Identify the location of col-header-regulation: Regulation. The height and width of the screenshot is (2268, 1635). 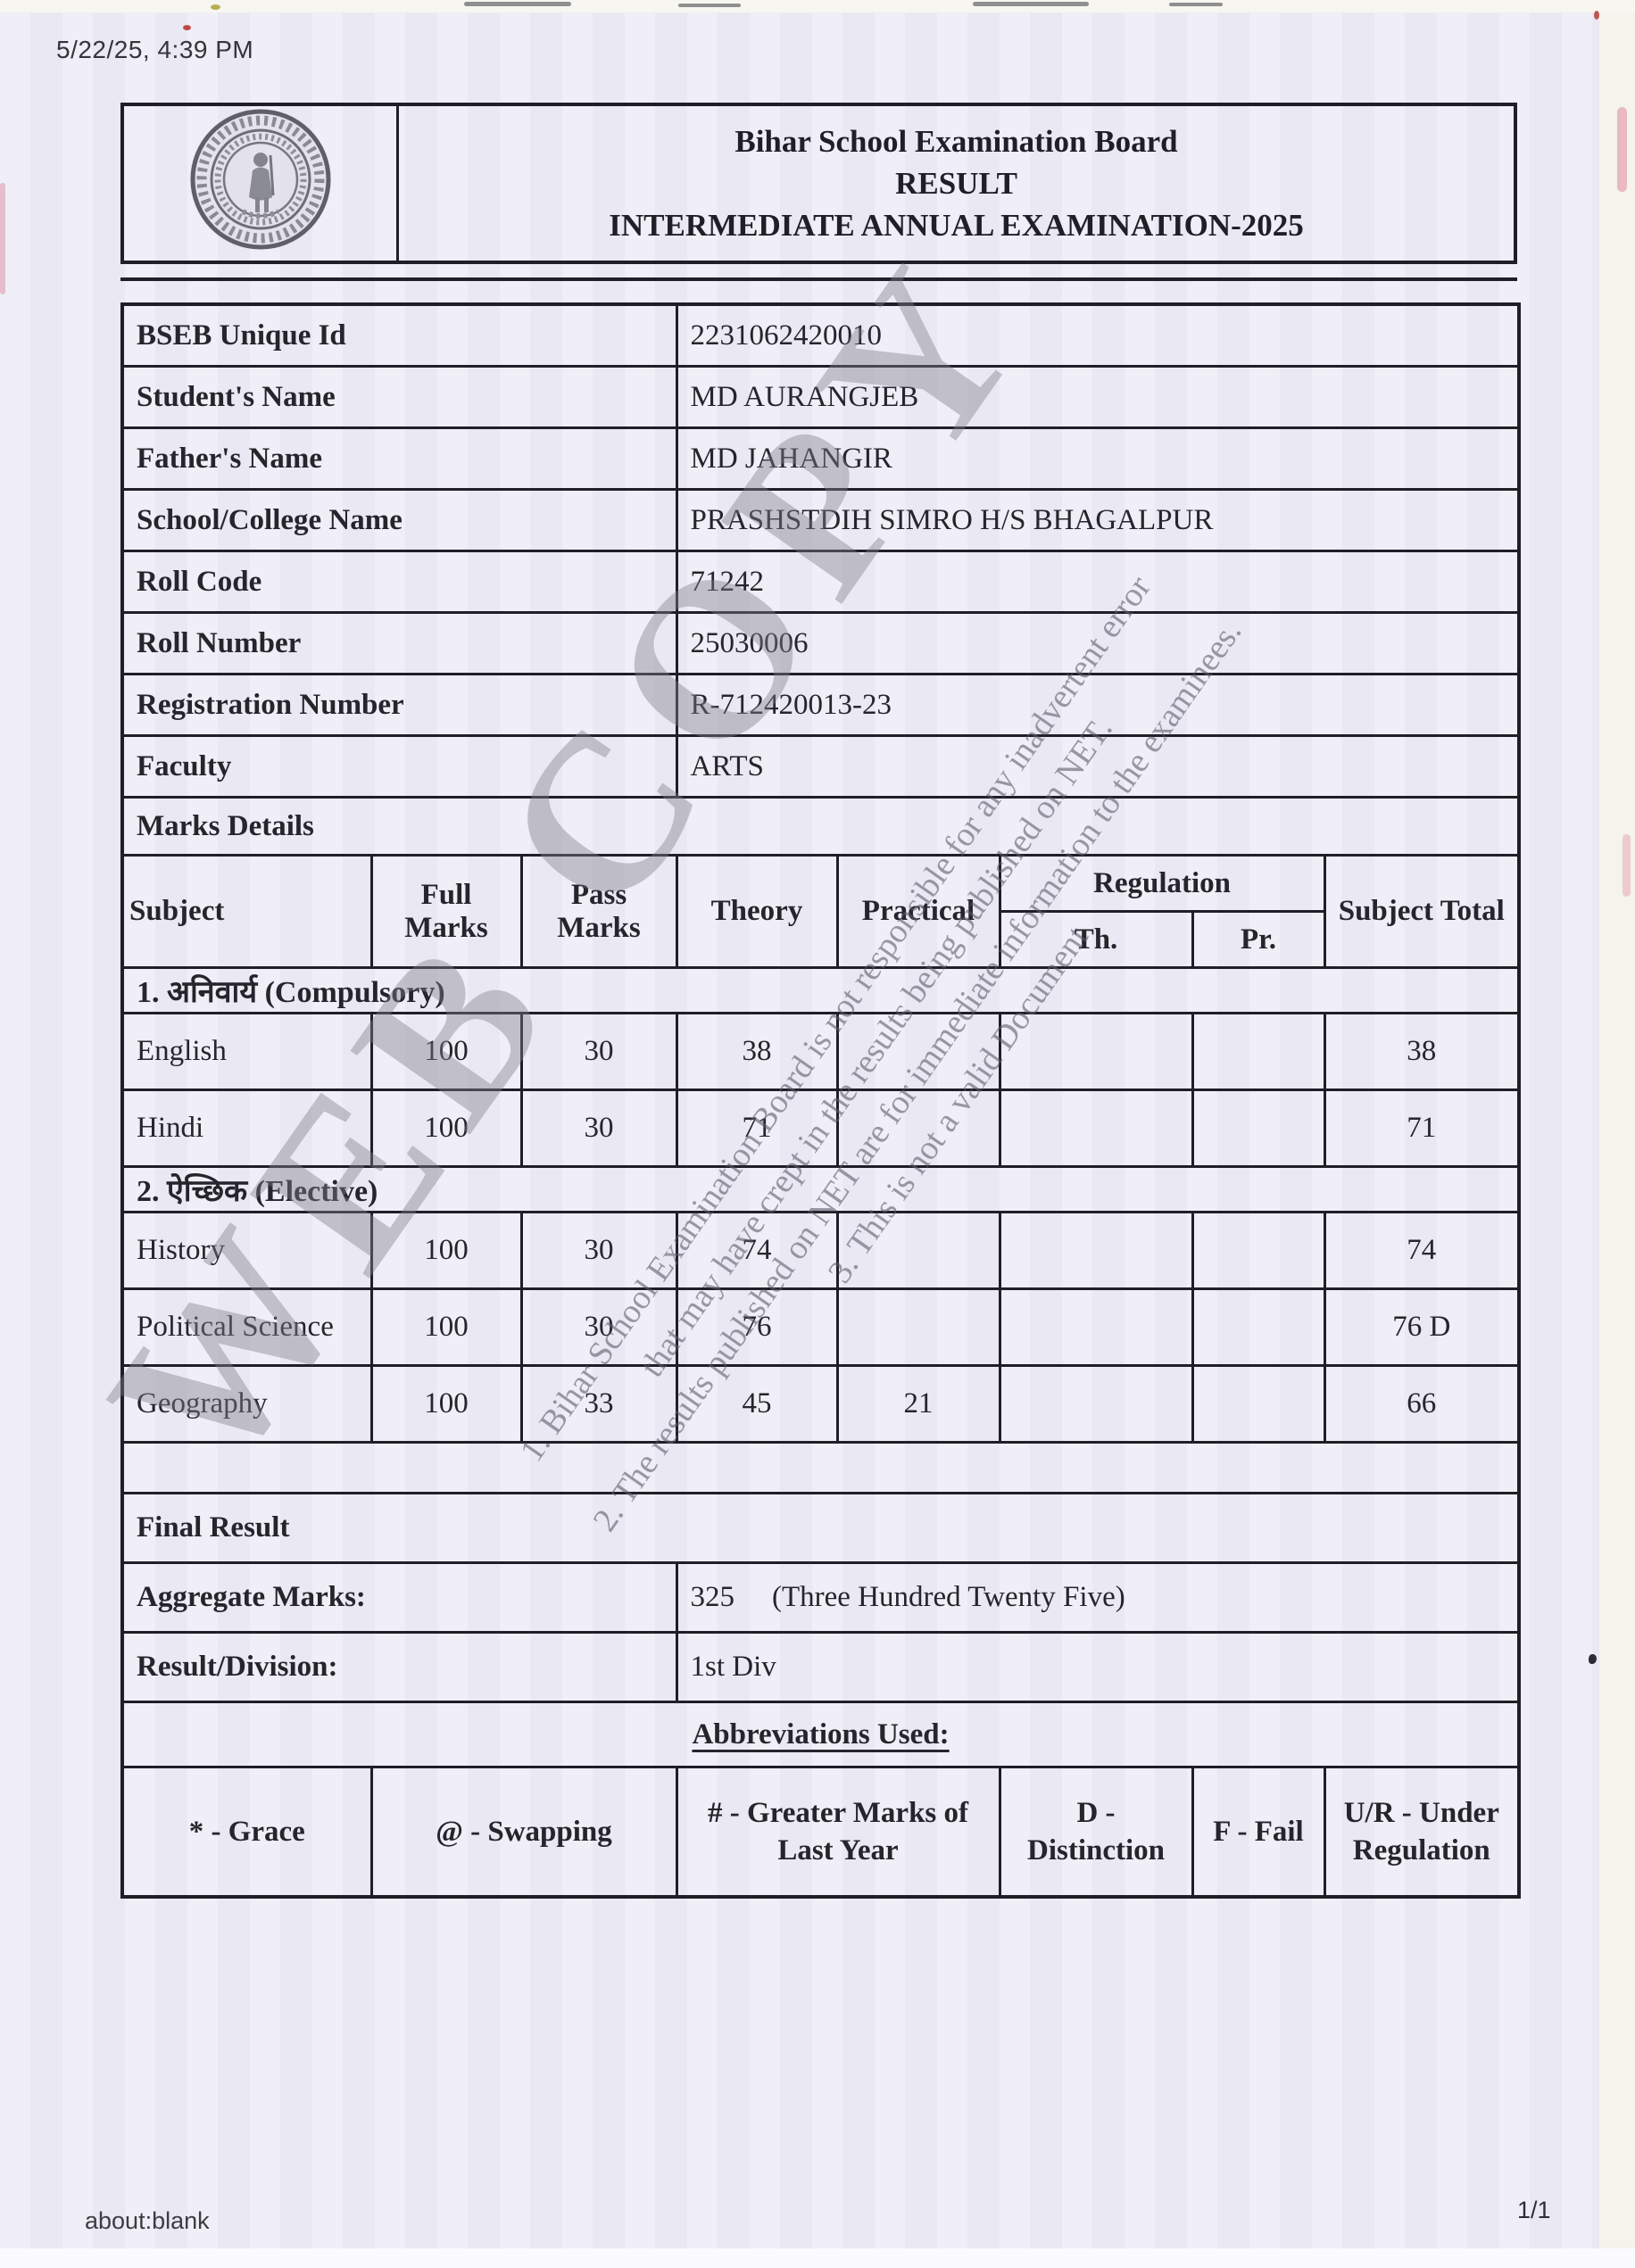
(1162, 883).